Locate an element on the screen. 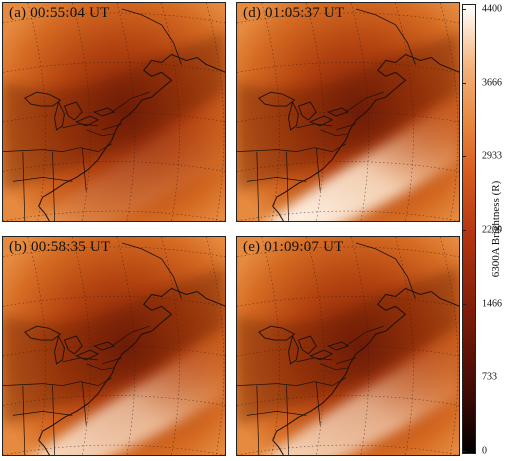 The height and width of the screenshot is (461, 520). colorbar-title: 6300A Brightness (R) is located at coordinates (496, 229).